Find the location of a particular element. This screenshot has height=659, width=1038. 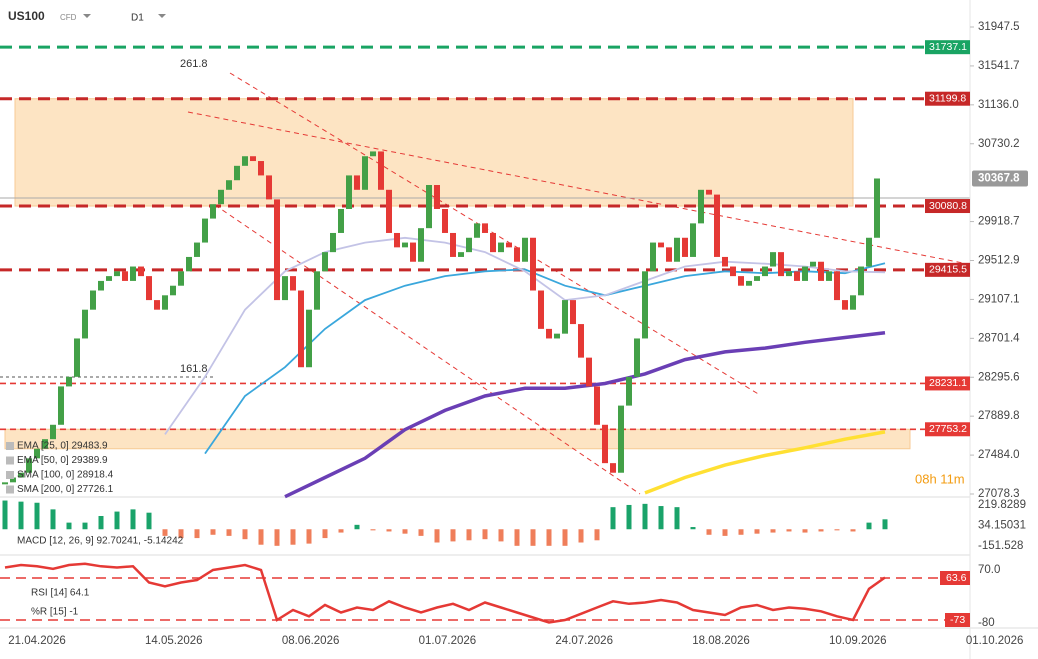

legend-entry: EMA [25, 0] 29483.9 is located at coordinates (62, 446).